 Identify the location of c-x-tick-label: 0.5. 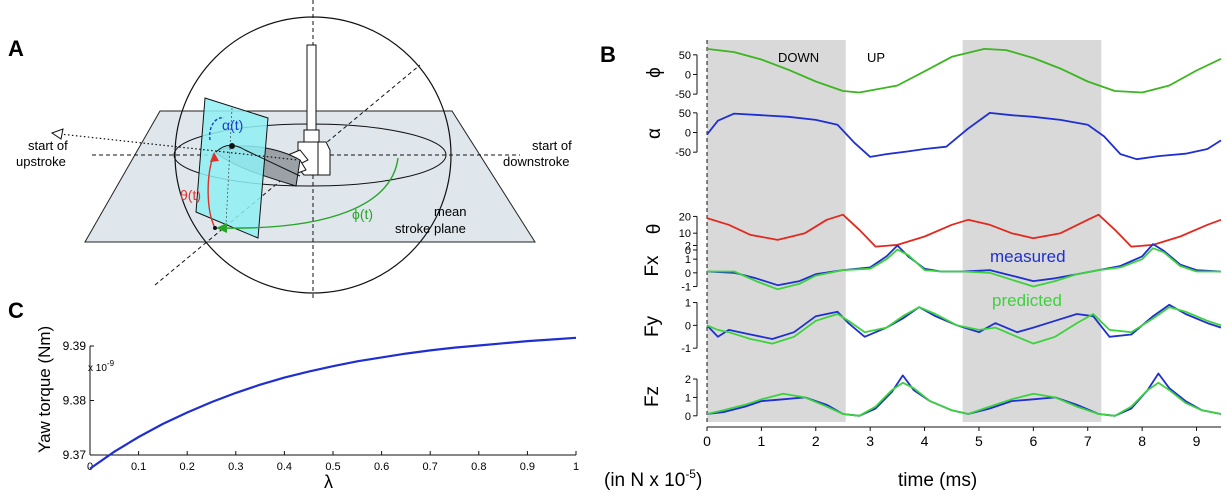
(332, 467).